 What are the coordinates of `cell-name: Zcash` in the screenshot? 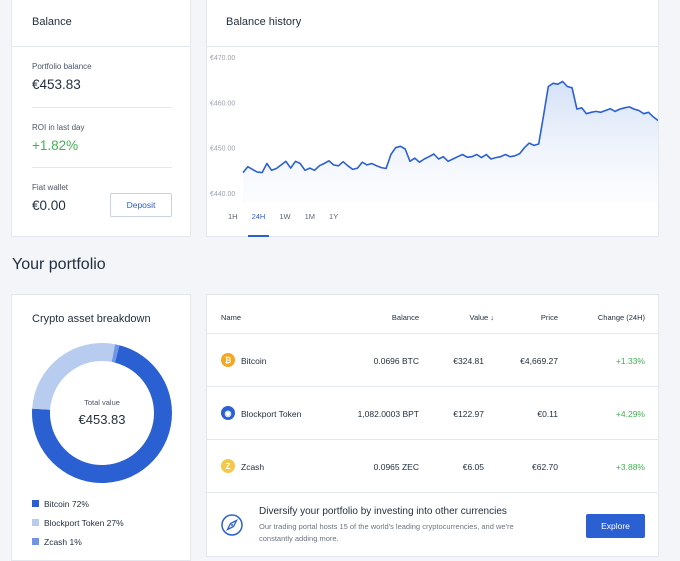 It's located at (253, 467).